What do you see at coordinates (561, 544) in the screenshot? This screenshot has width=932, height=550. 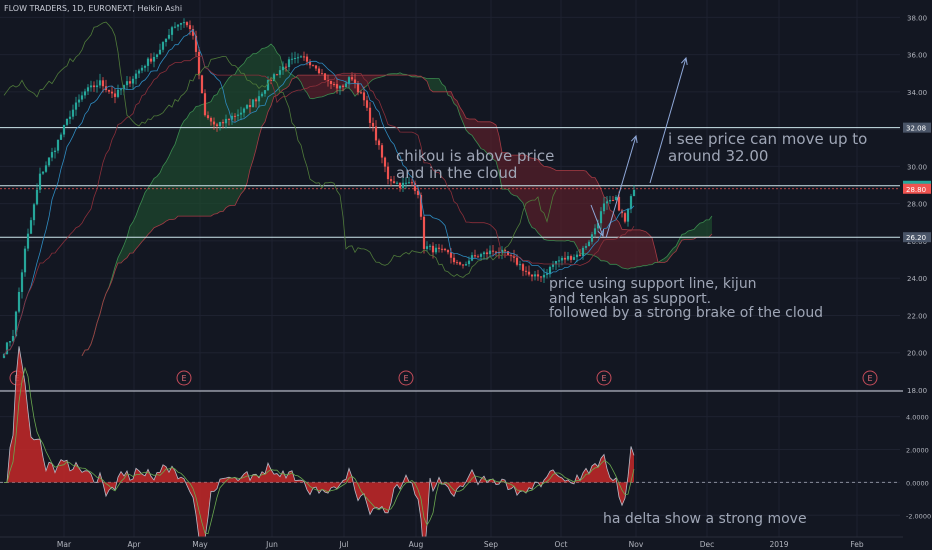 I see `time-tick-label: Oct` at bounding box center [561, 544].